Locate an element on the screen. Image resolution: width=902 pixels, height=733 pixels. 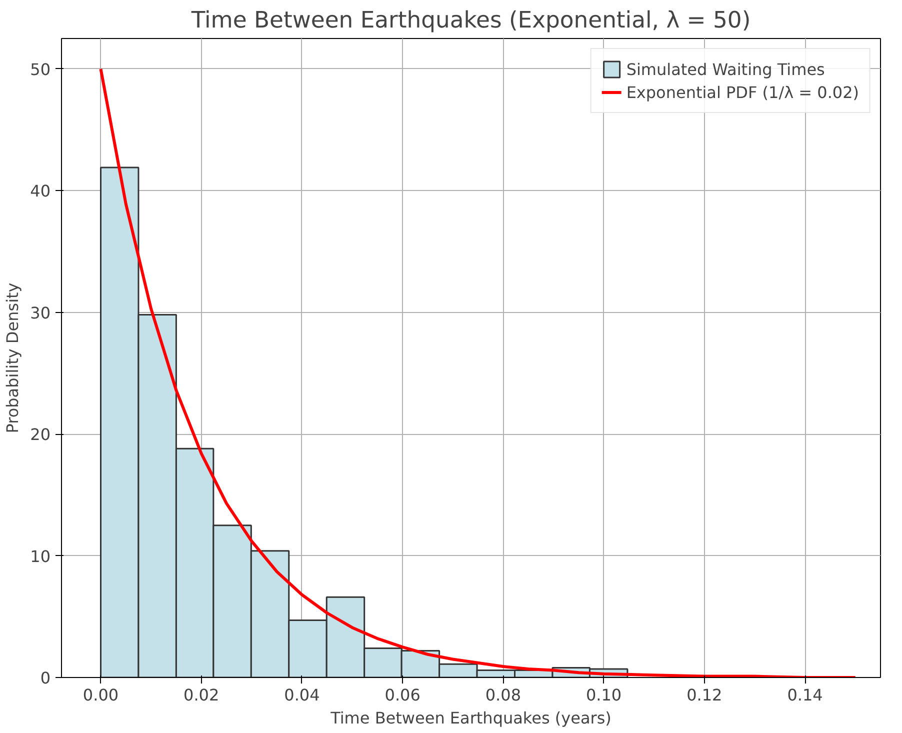
x-tick-label: 0.08 is located at coordinates (503, 695).